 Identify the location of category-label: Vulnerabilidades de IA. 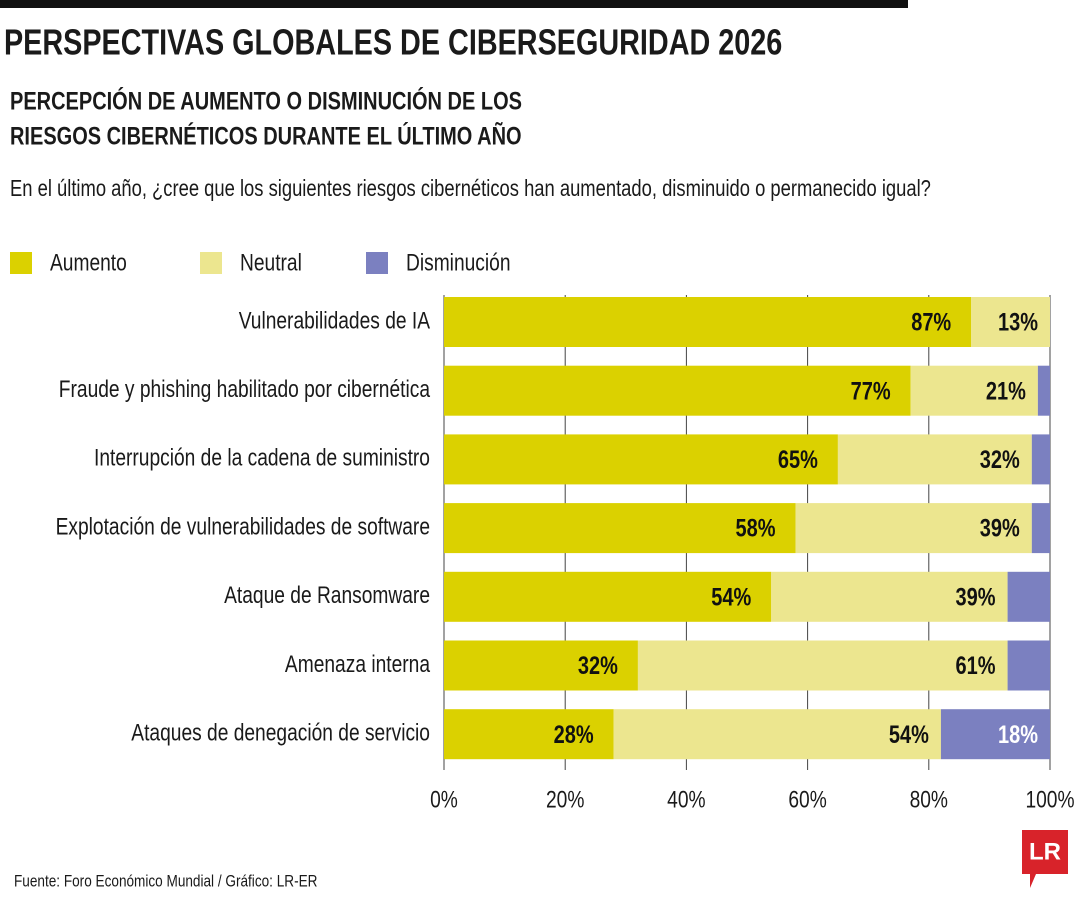
(335, 320).